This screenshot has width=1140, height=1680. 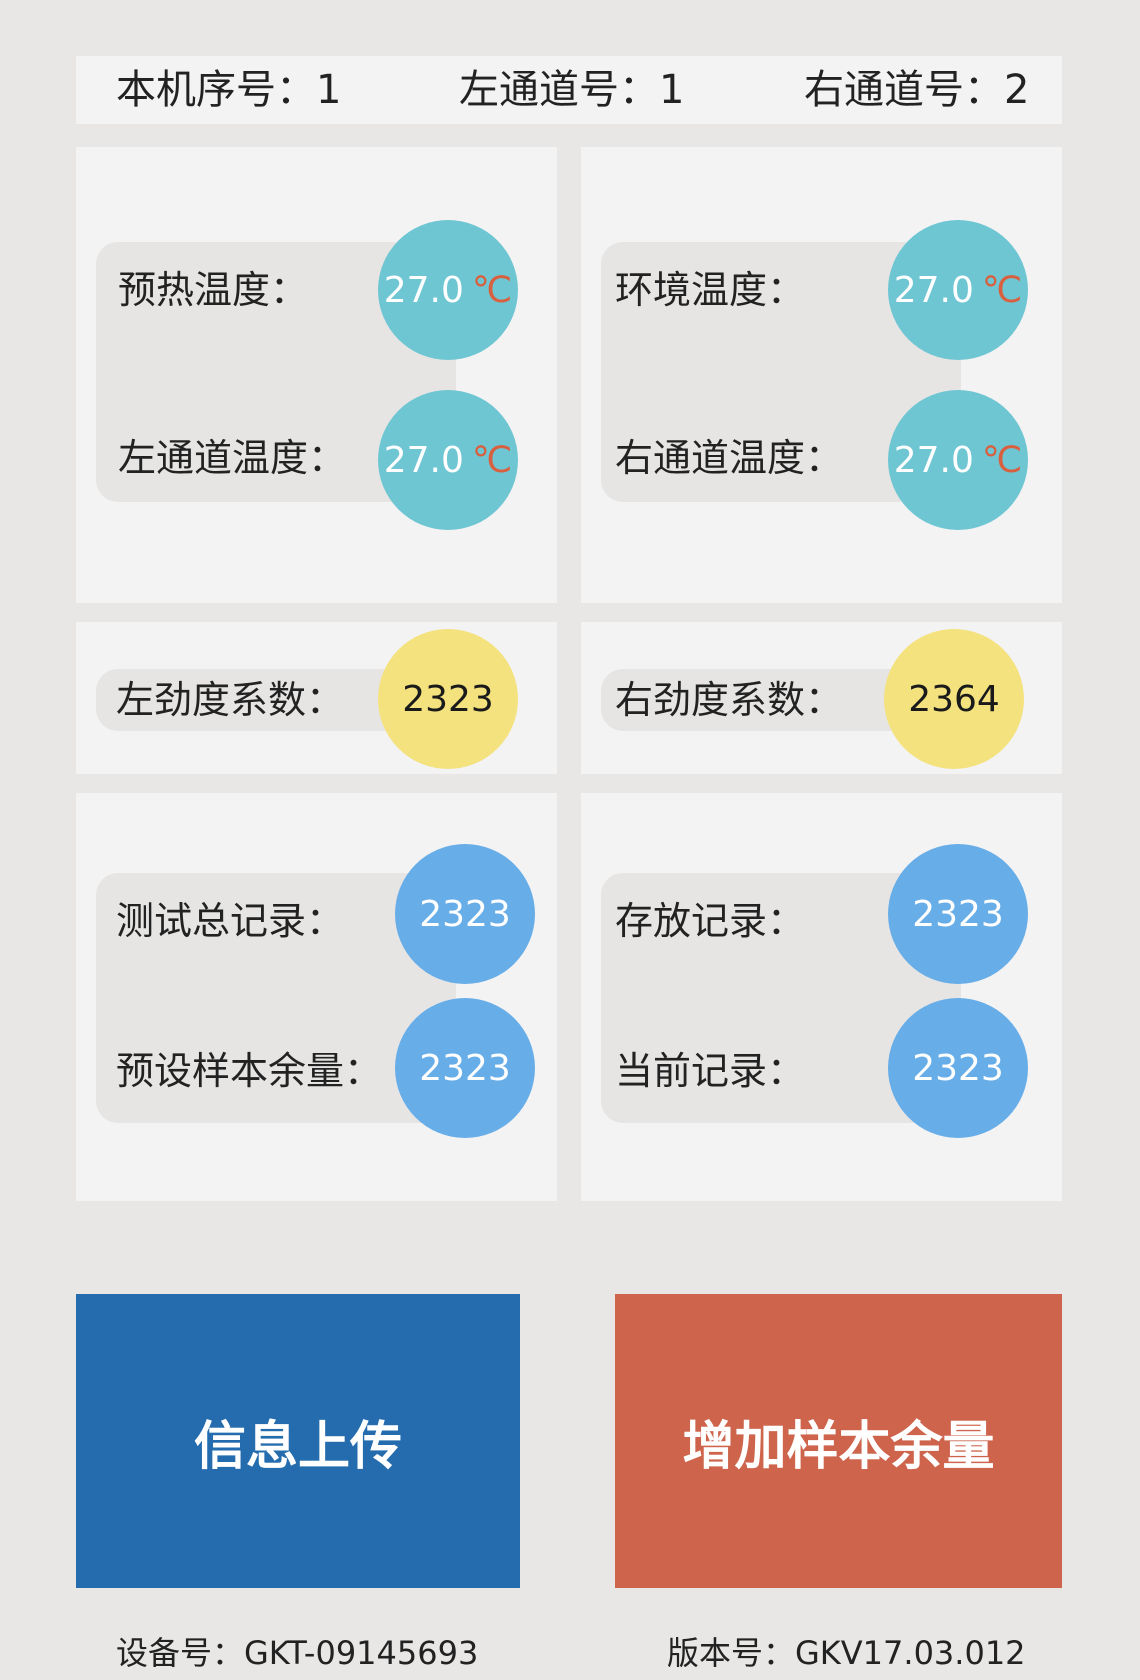 What do you see at coordinates (933, 290) in the screenshot?
I see `ambient-temp-number: 27.0` at bounding box center [933, 290].